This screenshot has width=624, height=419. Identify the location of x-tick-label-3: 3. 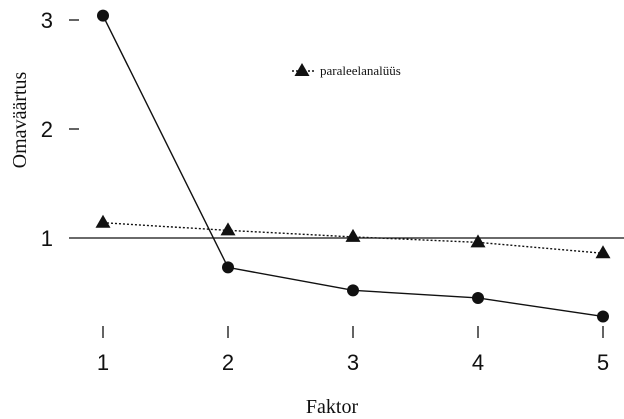
(353, 362).